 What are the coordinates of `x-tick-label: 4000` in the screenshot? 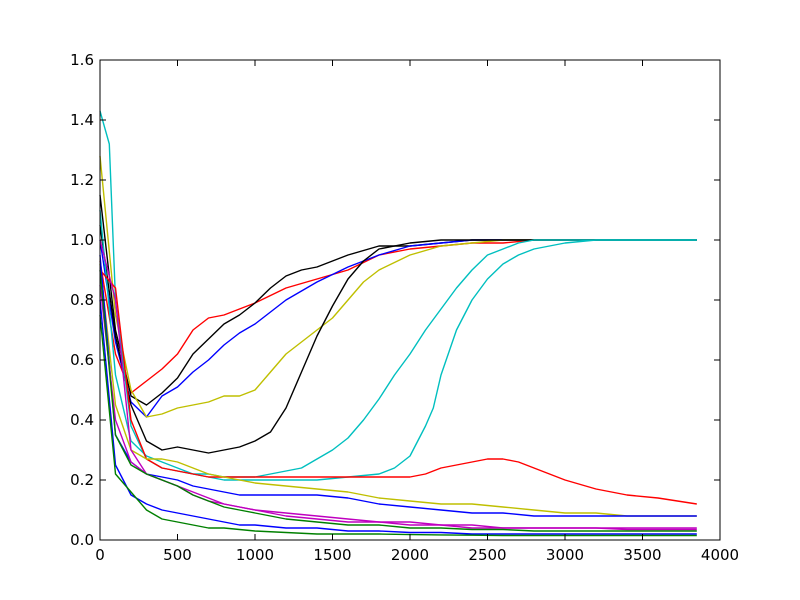 It's located at (720, 555).